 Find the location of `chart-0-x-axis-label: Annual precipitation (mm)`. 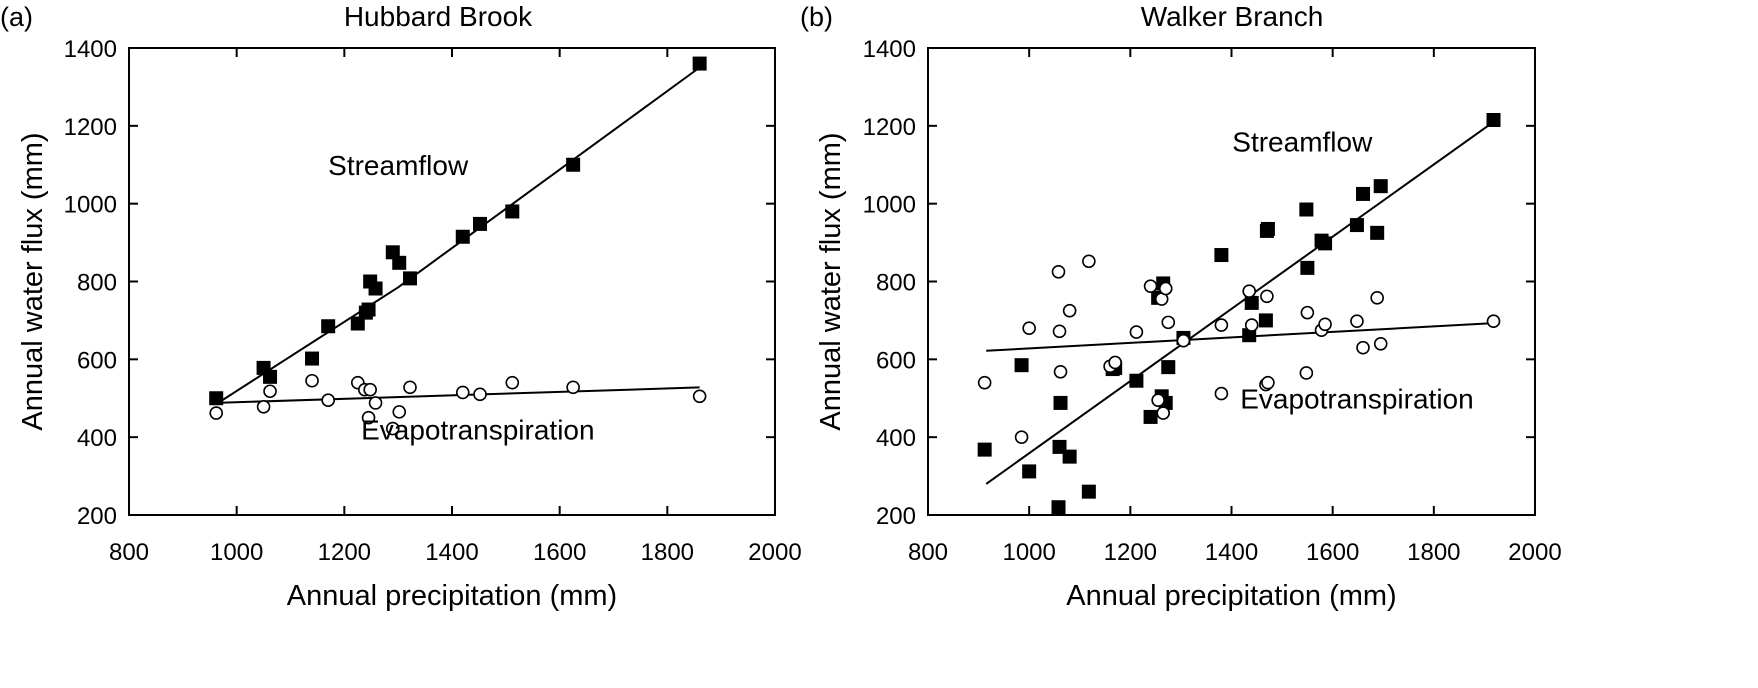

chart-0-x-axis-label: Annual precipitation (mm) is located at coordinates (452, 596).